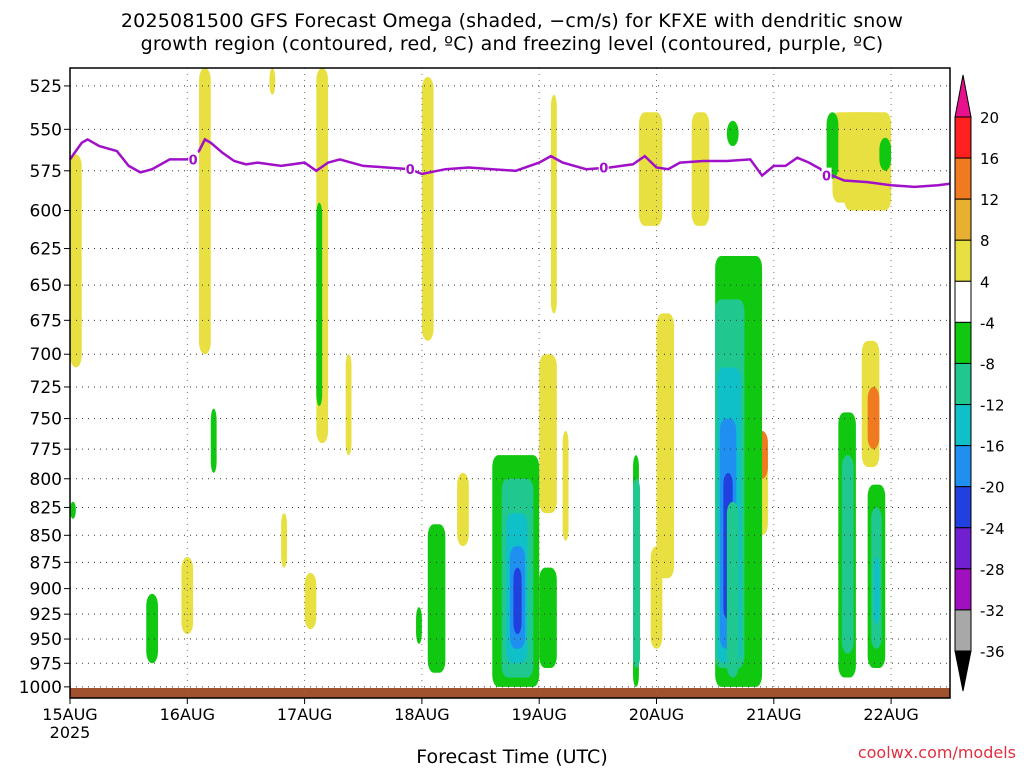  Describe the element at coordinates (512, 757) in the screenshot. I see `x-axis-label: Forecast Time (UTC)` at that location.